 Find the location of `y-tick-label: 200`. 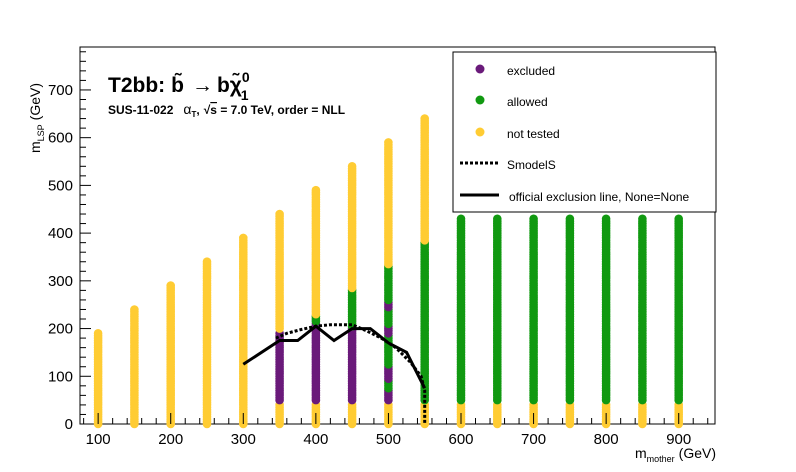

y-tick-label: 200 is located at coordinates (60, 329).